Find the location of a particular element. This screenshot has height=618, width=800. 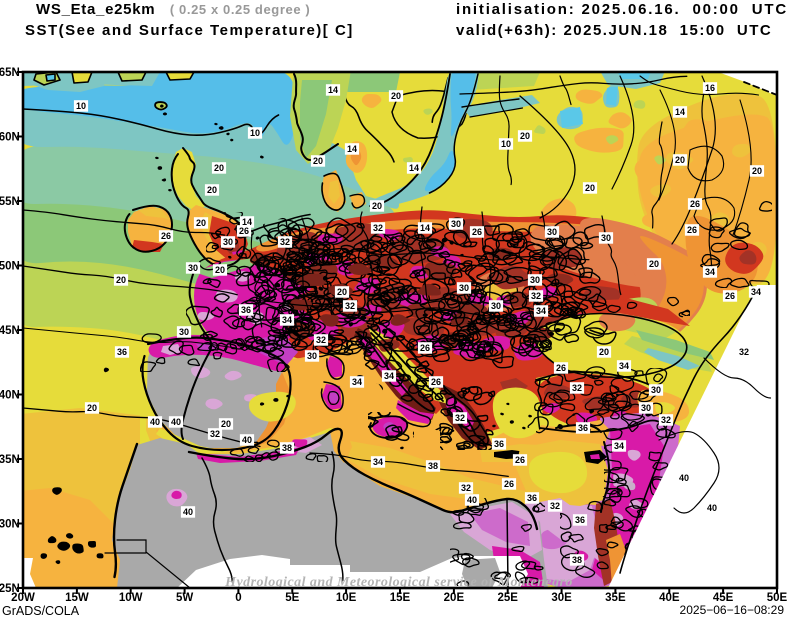

svg-text: 35N is located at coordinates (10, 460).